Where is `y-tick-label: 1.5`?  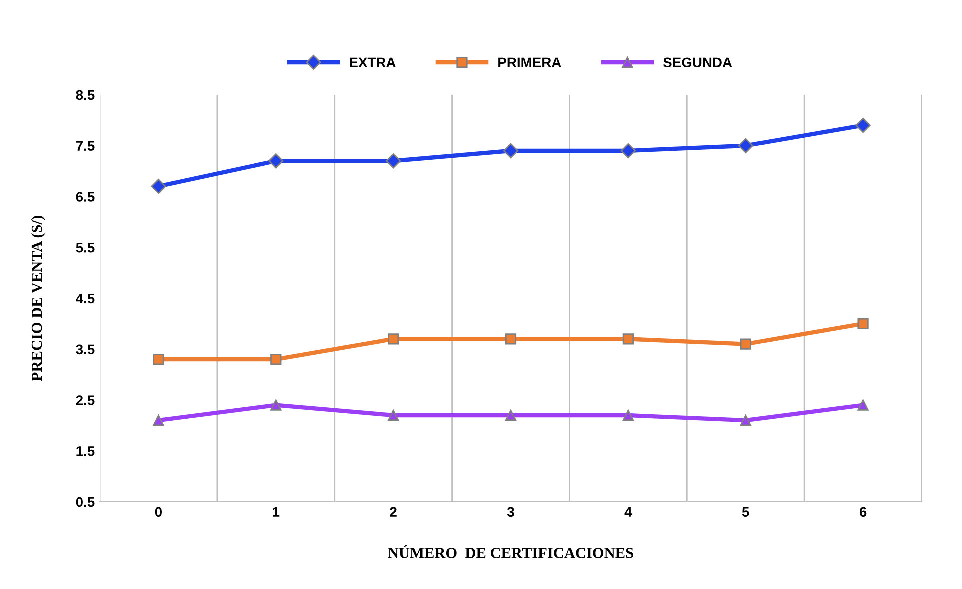 y-tick-label: 1.5 is located at coordinates (85, 451).